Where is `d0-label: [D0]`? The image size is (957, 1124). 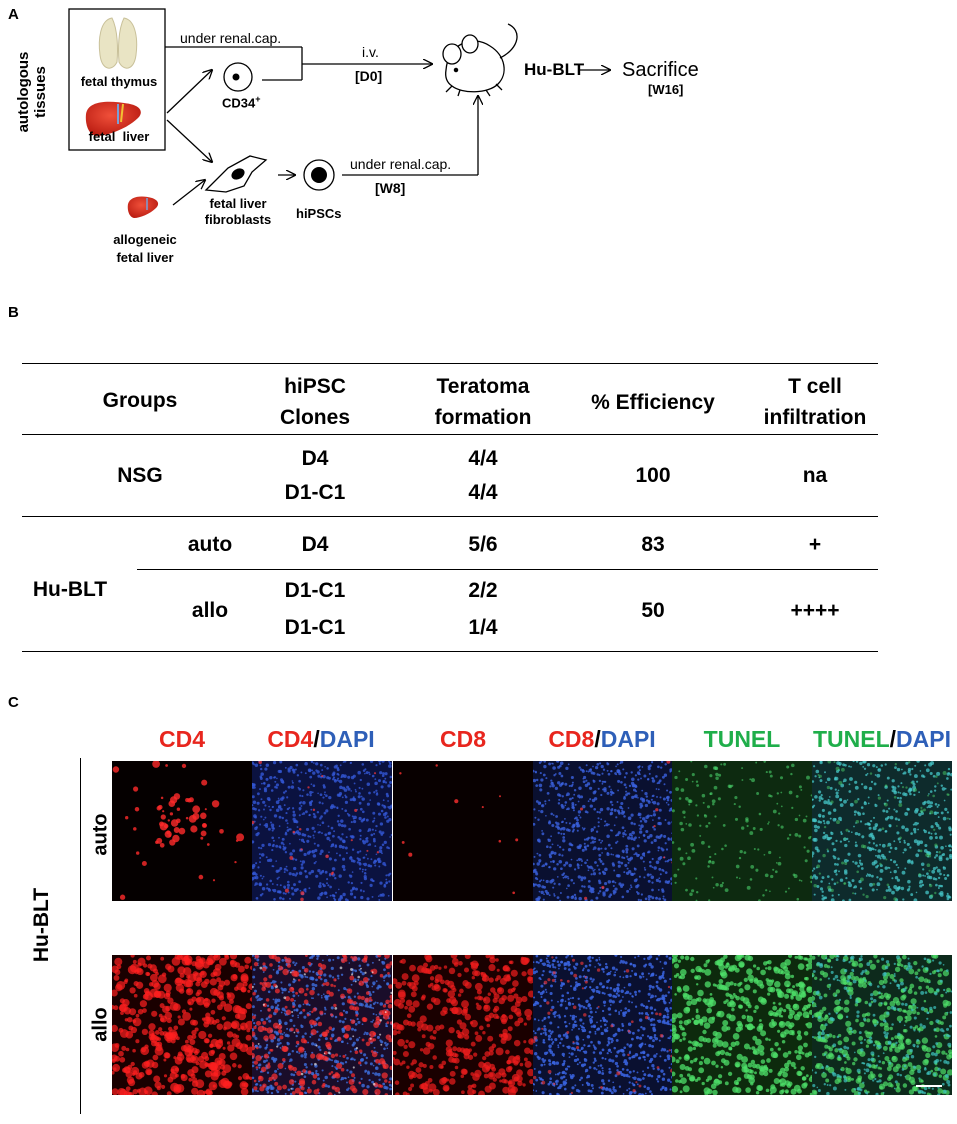
d0-label: [D0] is located at coordinates (369, 76).